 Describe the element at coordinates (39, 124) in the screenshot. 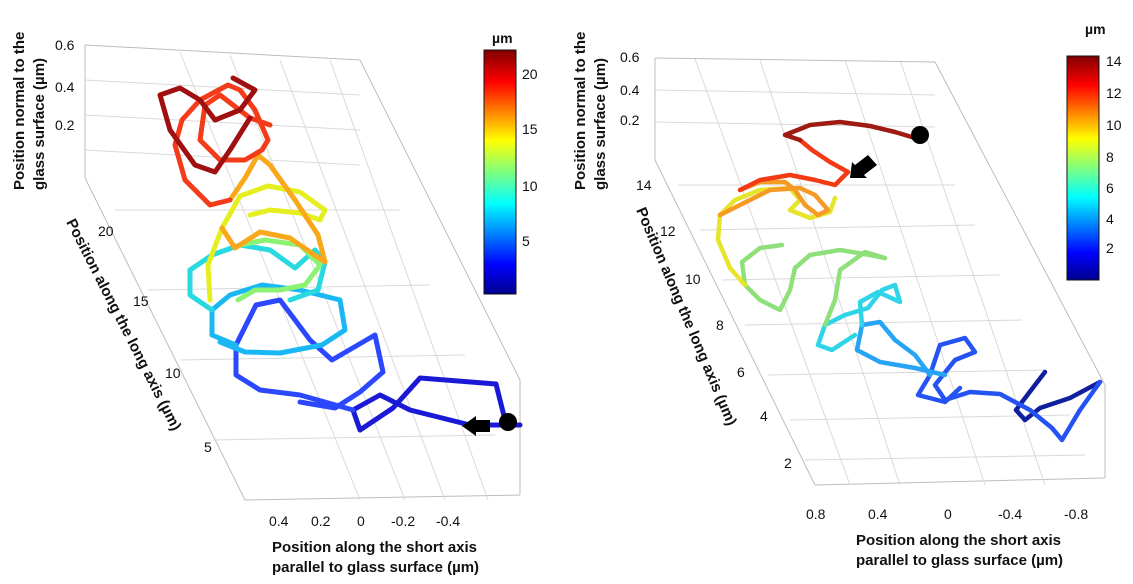

I see `left-z-label-line2: glass surface (µm)` at that location.